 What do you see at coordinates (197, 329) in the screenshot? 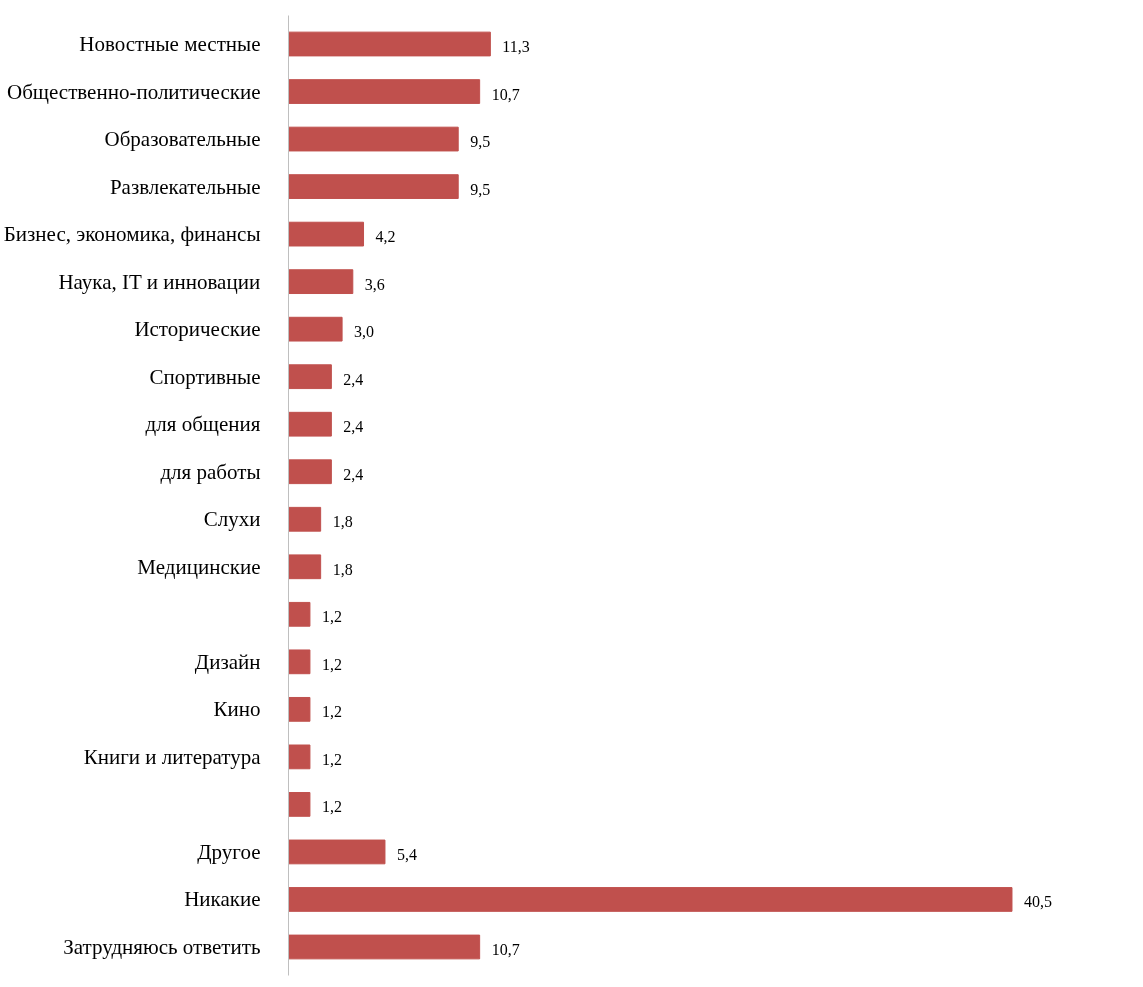
I see `y-tick-label: Исторические` at bounding box center [197, 329].